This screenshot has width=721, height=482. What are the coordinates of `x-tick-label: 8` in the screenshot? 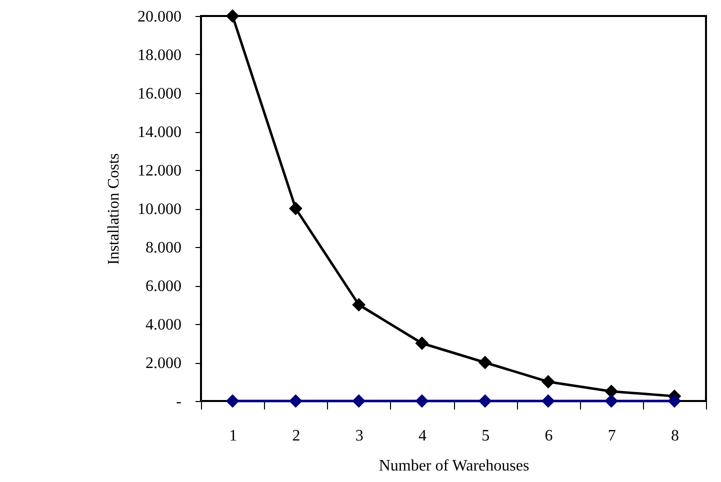 It's located at (674, 436).